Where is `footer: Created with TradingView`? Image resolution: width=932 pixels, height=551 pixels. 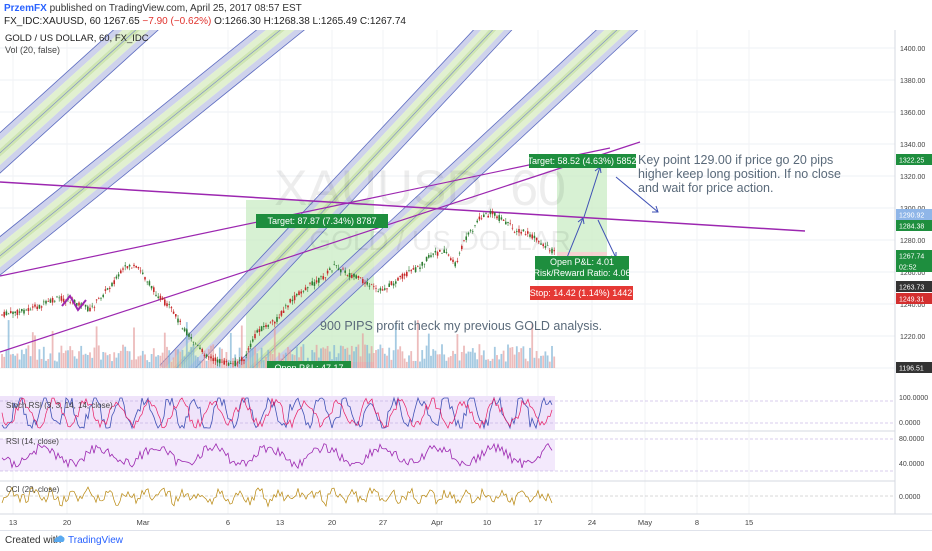
footer: Created with TradingView is located at coordinates (466, 540).